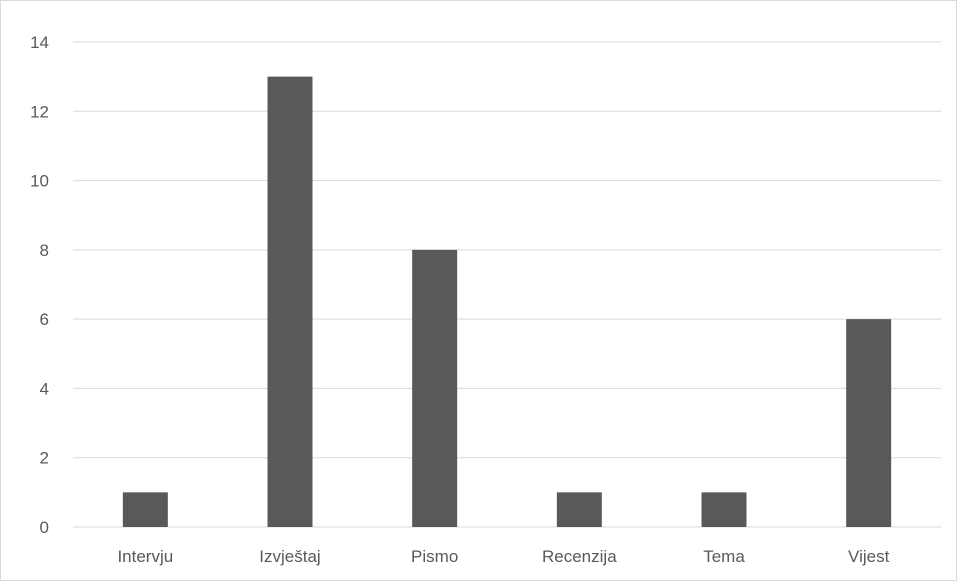  Describe the element at coordinates (724, 509) in the screenshot. I see `bar-tema` at that location.